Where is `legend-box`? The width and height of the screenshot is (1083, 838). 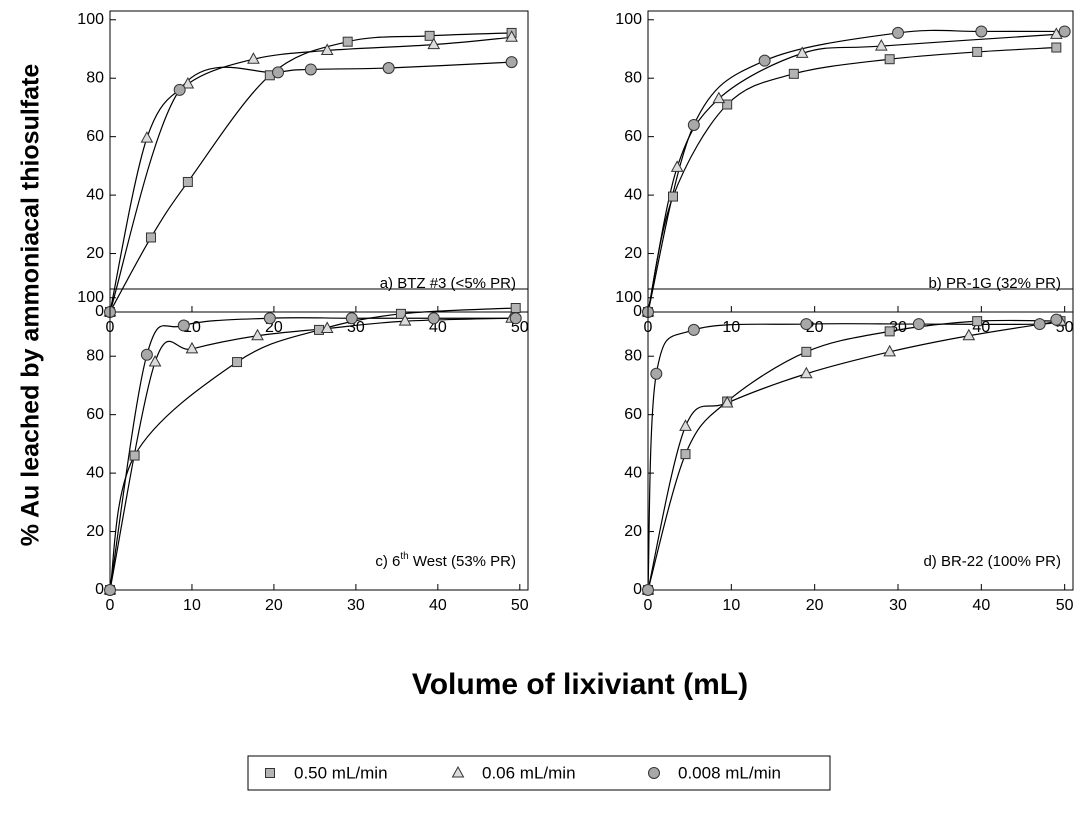
legend-box is located at coordinates (539, 773).